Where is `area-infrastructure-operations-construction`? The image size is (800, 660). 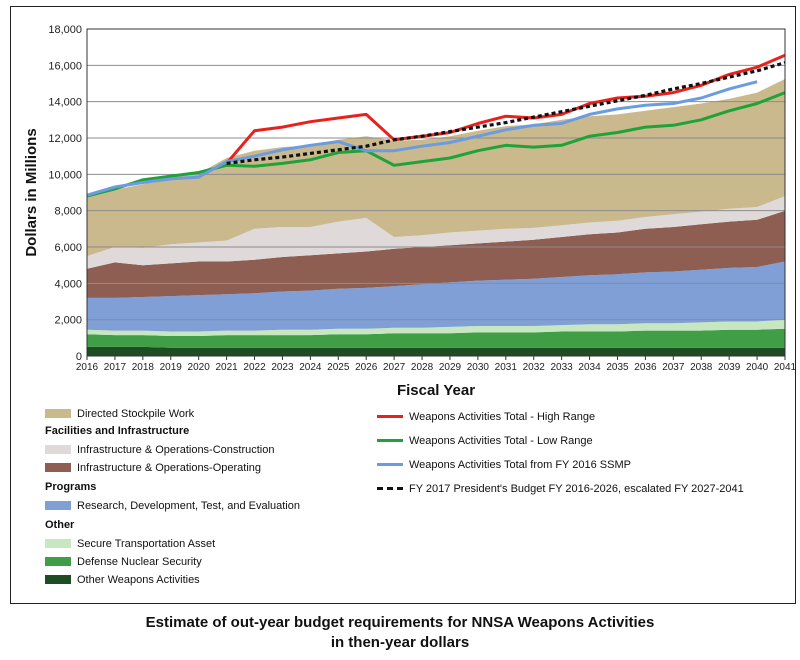
area-infrastructure-operations-construction is located at coordinates (436, 232).